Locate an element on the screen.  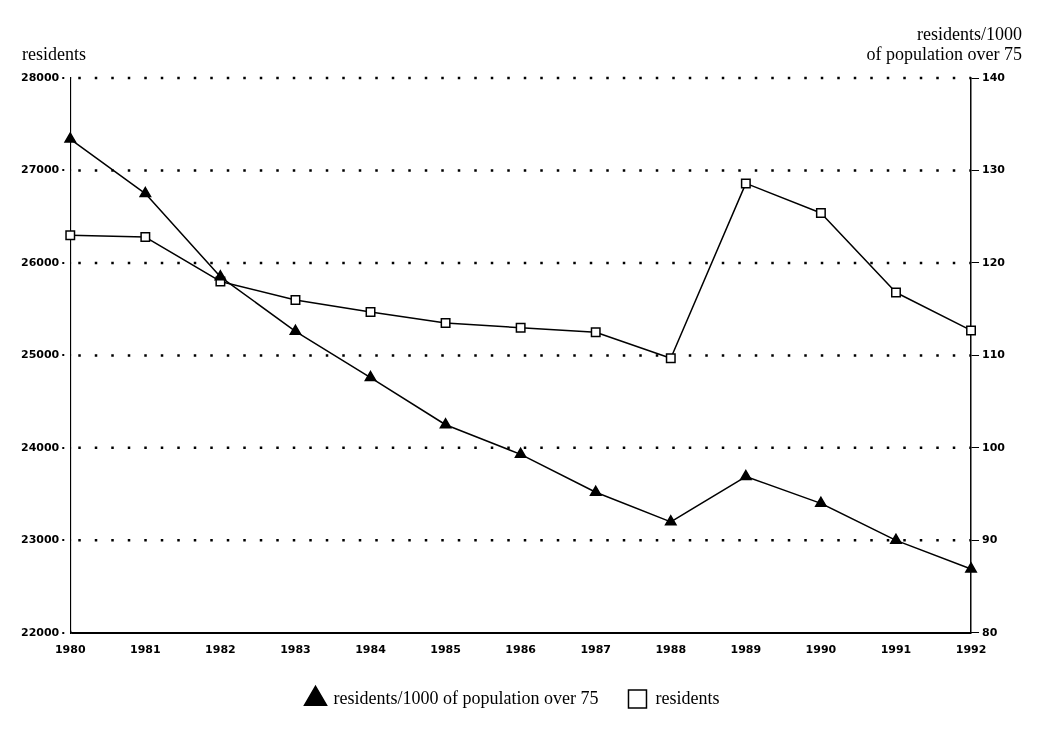
y-tick-label: 26000 is located at coordinates (40, 262).